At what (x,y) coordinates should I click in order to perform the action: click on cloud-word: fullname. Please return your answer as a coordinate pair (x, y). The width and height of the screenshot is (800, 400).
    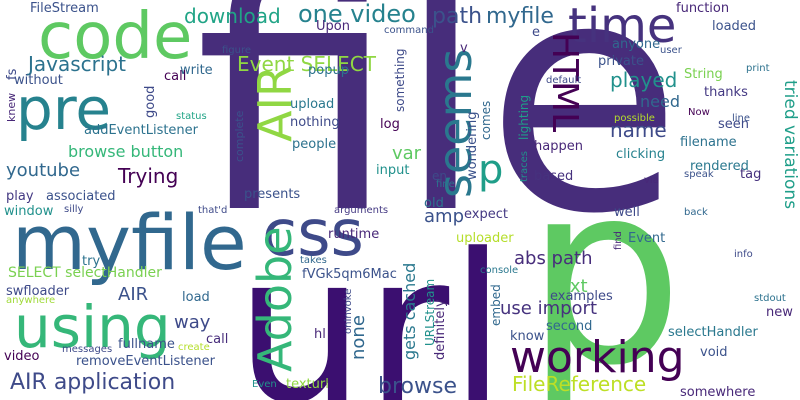
    Looking at the image, I should click on (146, 344).